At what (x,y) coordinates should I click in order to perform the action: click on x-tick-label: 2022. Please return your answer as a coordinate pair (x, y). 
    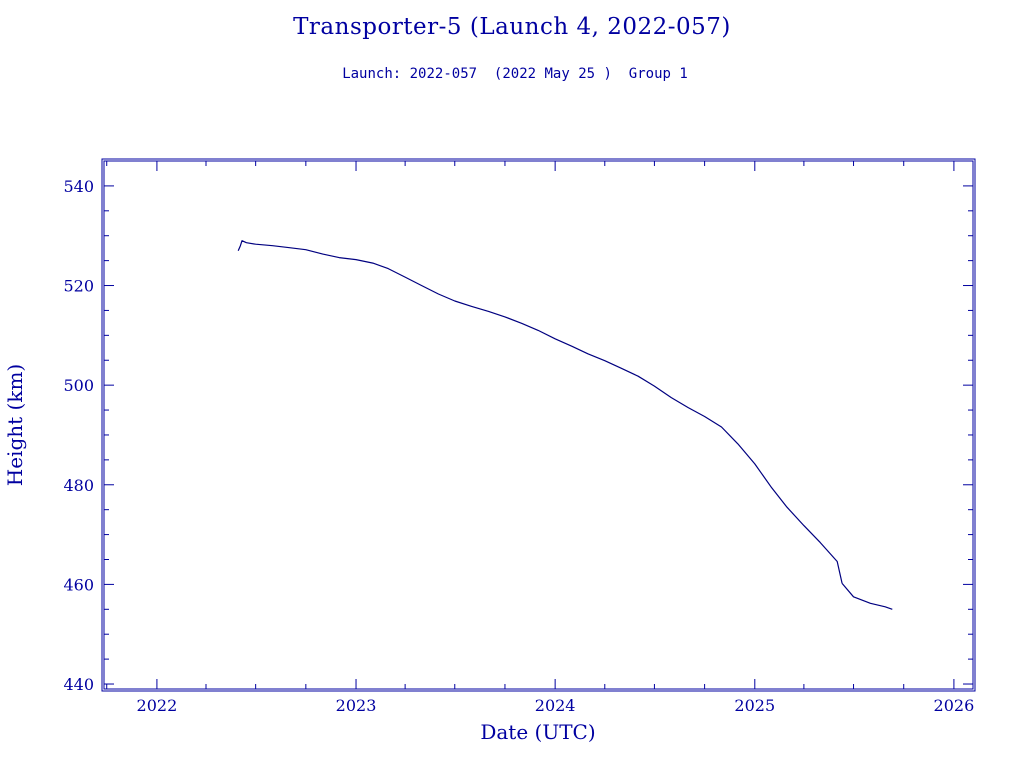
    Looking at the image, I should click on (157, 705).